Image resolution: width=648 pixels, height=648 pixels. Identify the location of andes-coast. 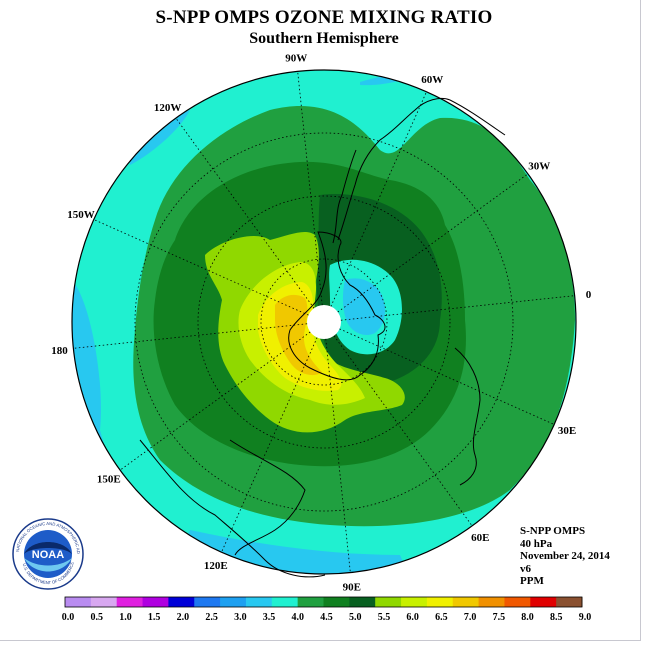
(344, 196).